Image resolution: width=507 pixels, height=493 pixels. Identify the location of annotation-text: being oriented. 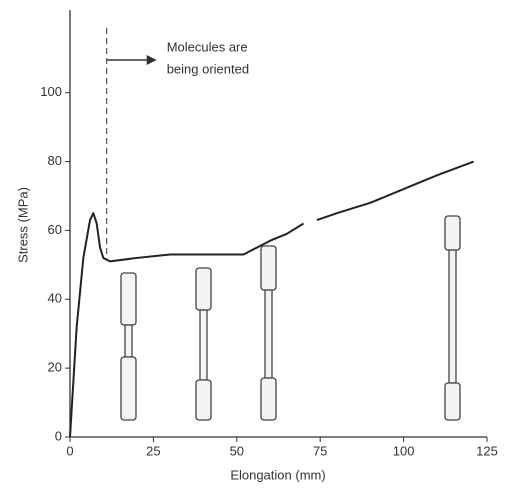
(208, 68).